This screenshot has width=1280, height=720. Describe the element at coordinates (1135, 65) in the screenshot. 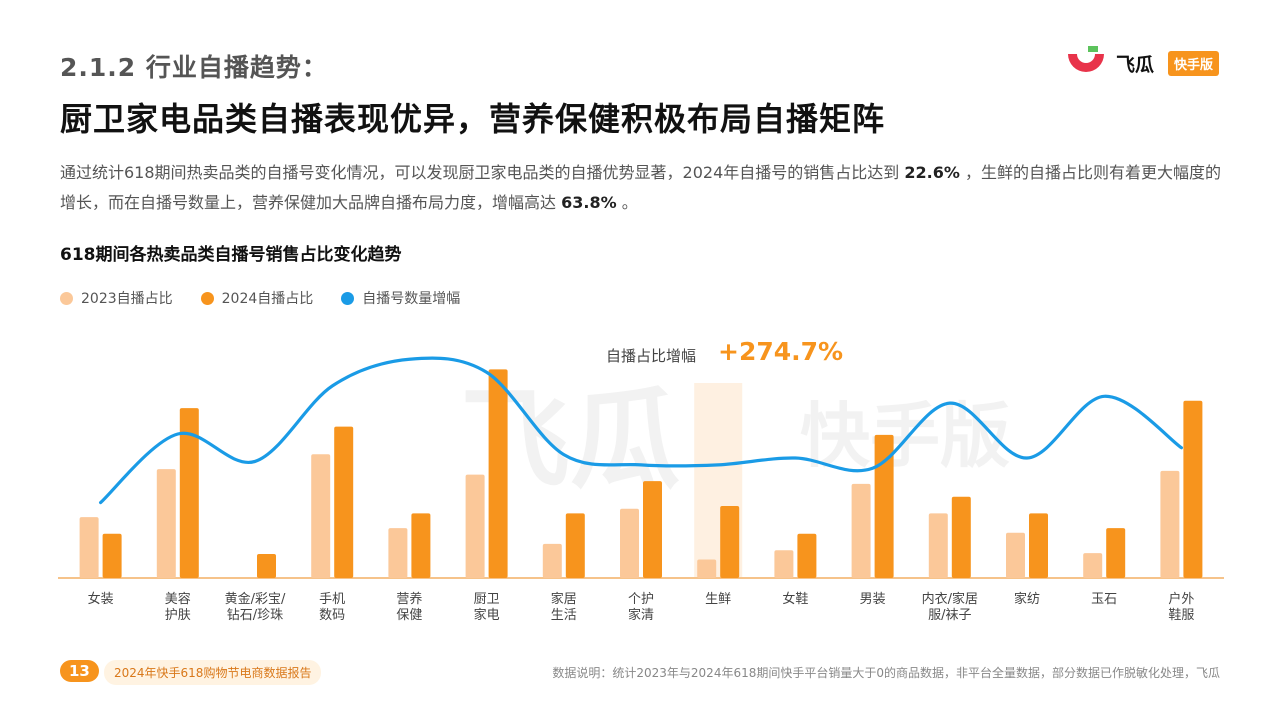

I see `logo-brand: 飞瓜` at that location.